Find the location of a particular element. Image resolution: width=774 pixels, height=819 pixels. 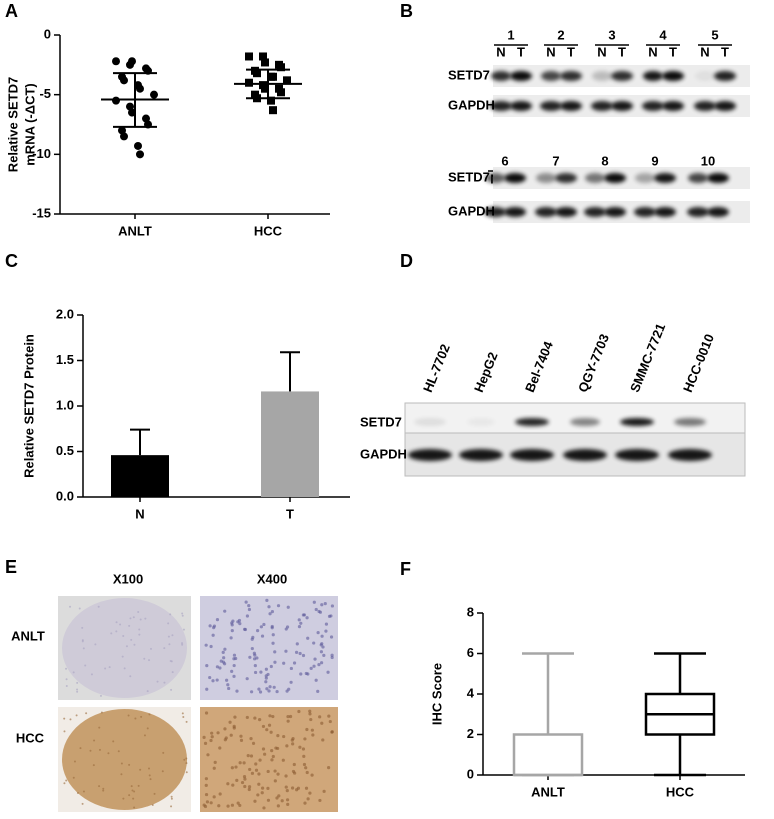

lane-n: N is located at coordinates (550, 51).